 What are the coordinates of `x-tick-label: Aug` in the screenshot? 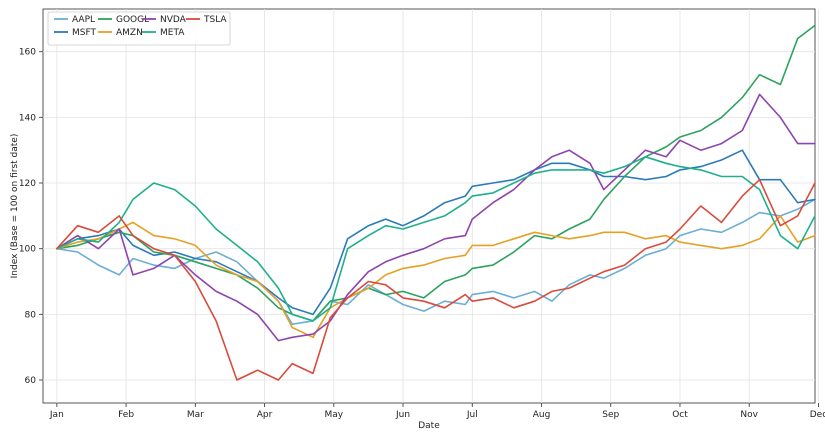 It's located at (542, 415).